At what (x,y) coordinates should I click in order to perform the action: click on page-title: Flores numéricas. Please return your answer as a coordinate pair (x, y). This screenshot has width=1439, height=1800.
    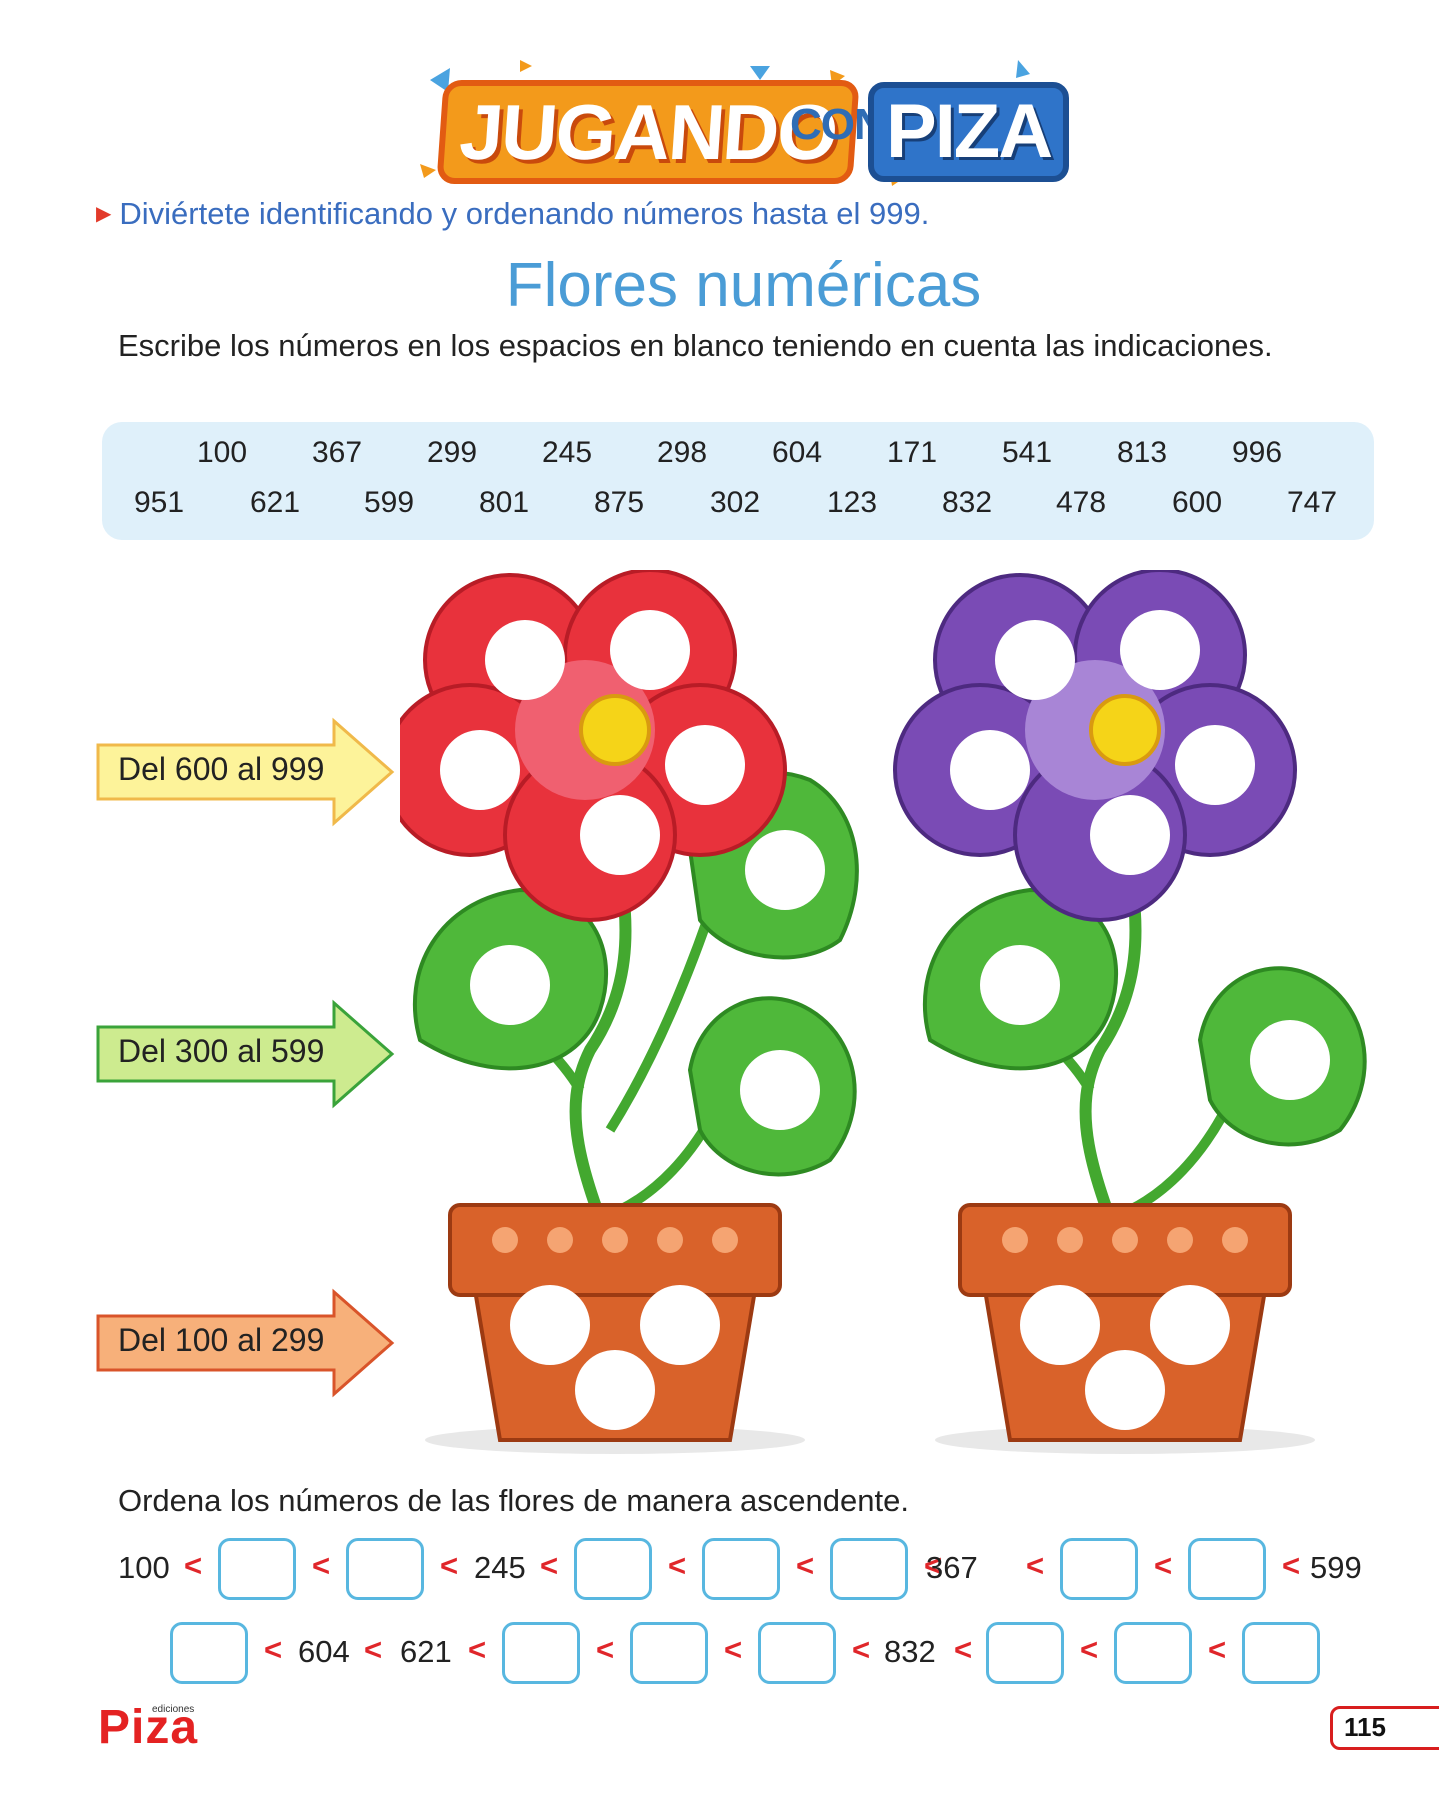
    Looking at the image, I should click on (743, 285).